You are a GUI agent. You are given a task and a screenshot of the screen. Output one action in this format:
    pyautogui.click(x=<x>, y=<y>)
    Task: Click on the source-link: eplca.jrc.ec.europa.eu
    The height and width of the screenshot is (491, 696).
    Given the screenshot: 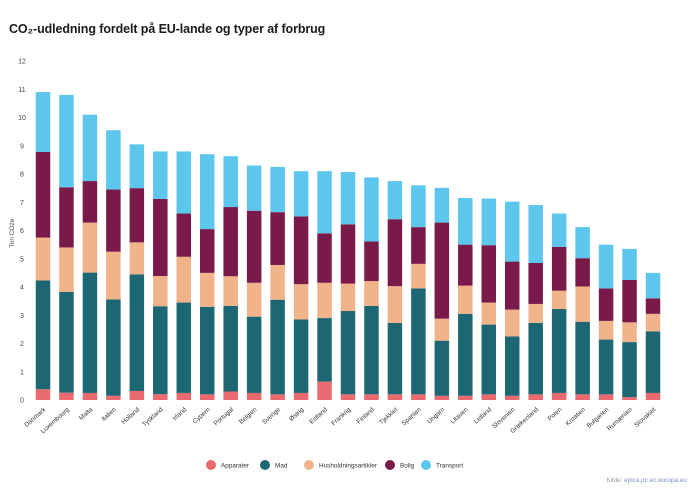 What is the action you would take?
    pyautogui.click(x=655, y=480)
    